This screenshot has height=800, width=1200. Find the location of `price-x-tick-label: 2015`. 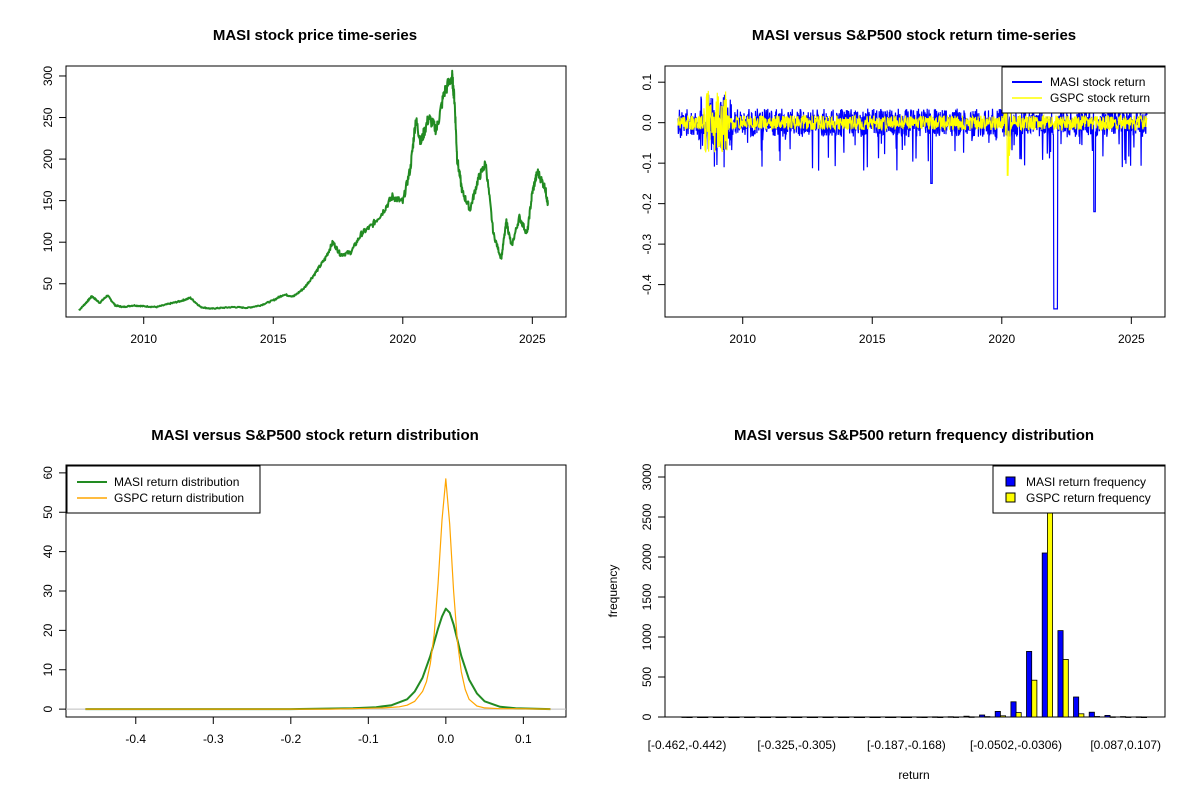

price-x-tick-label: 2015 is located at coordinates (273, 339).